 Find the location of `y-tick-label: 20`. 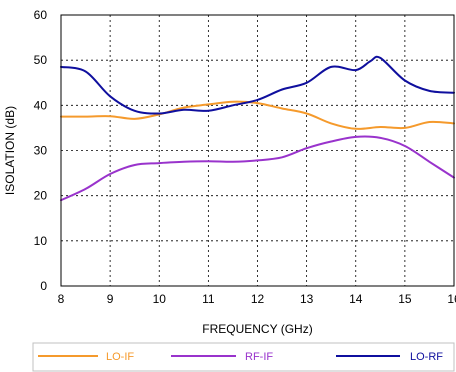

y-tick-label: 20 is located at coordinates (41, 196).